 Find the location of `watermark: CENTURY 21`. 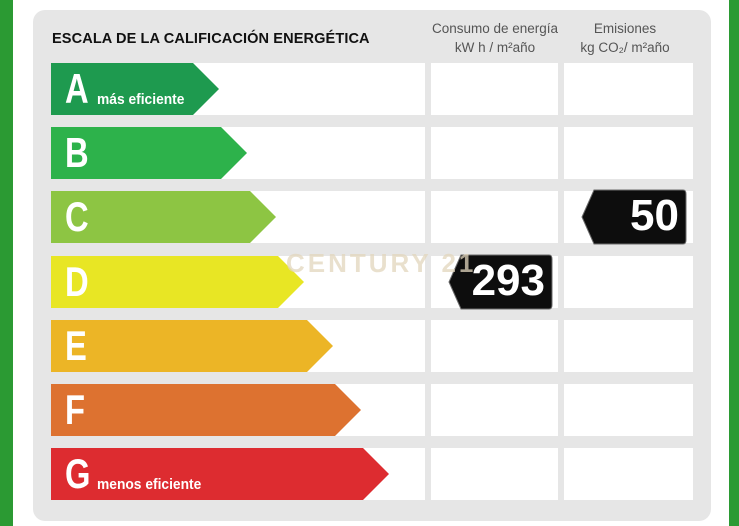

watermark: CENTURY 21 is located at coordinates (381, 263).